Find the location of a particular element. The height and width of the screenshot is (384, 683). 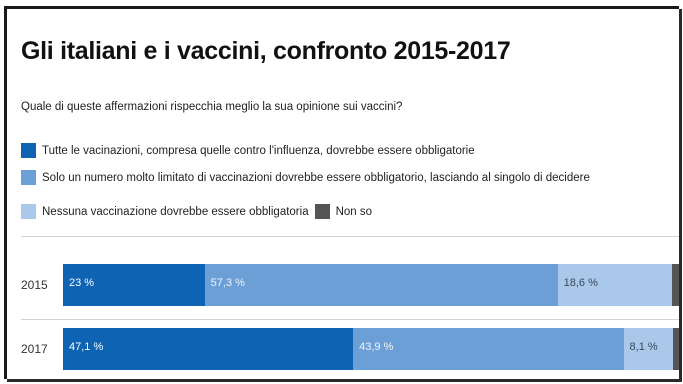

bar-value-label: 43,9 % is located at coordinates (376, 347).